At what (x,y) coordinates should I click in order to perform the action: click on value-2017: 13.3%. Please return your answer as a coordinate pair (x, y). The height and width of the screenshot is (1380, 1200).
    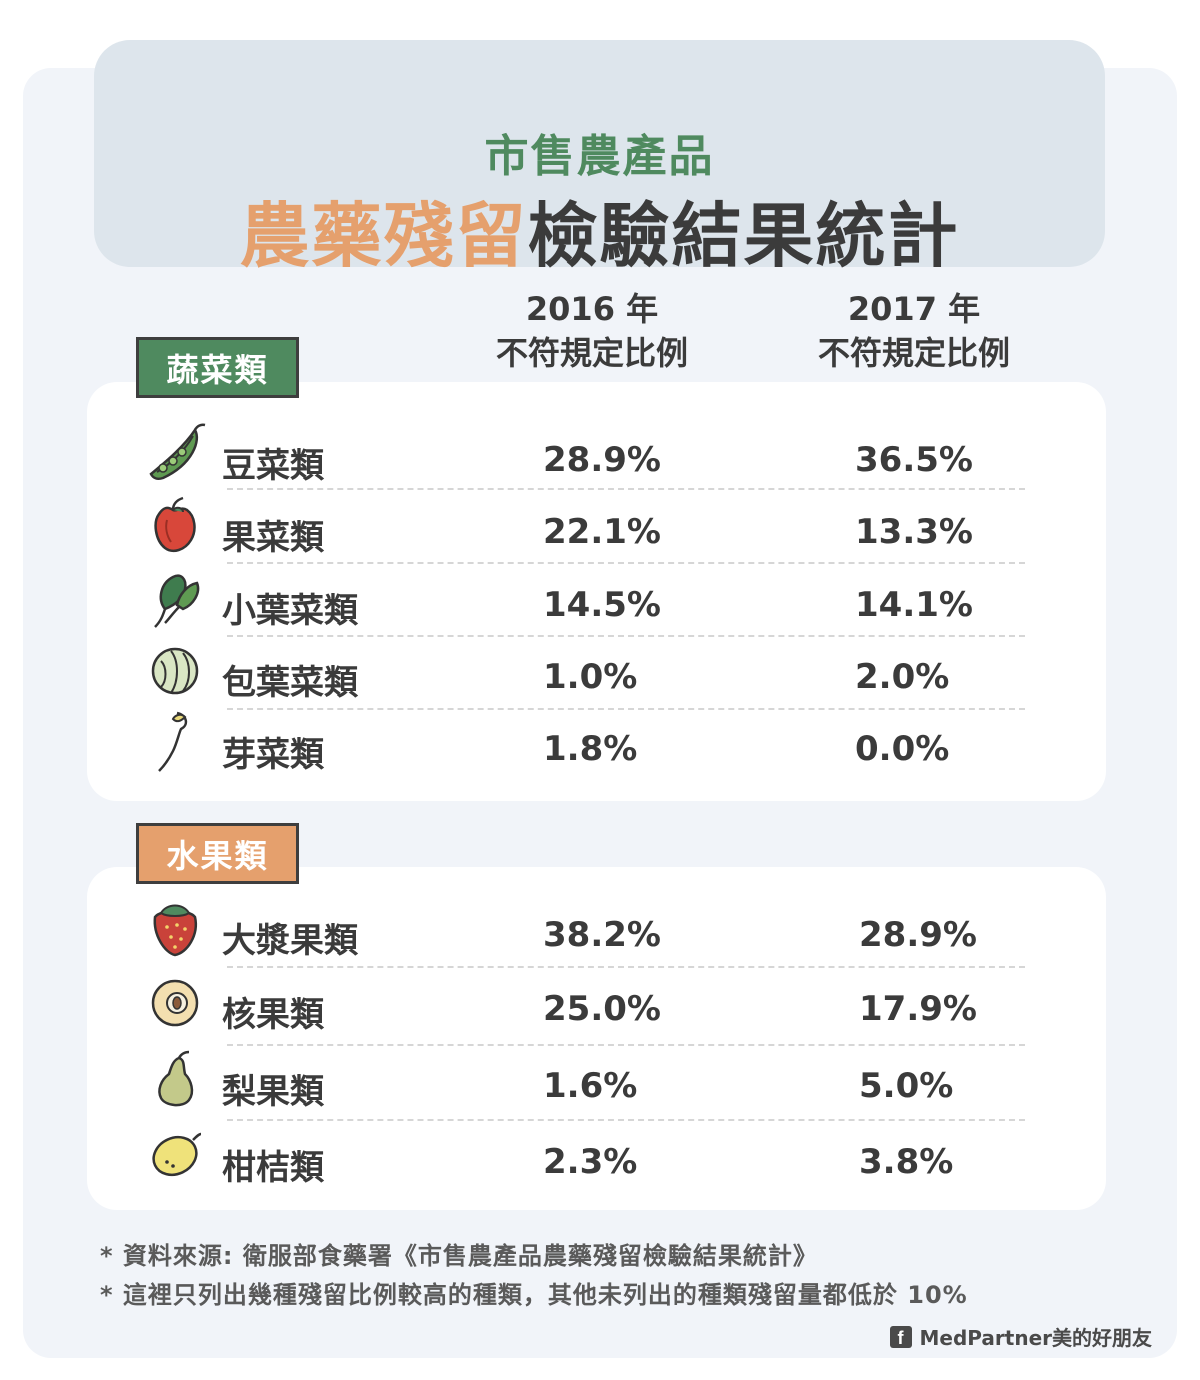
    Looking at the image, I should click on (914, 532).